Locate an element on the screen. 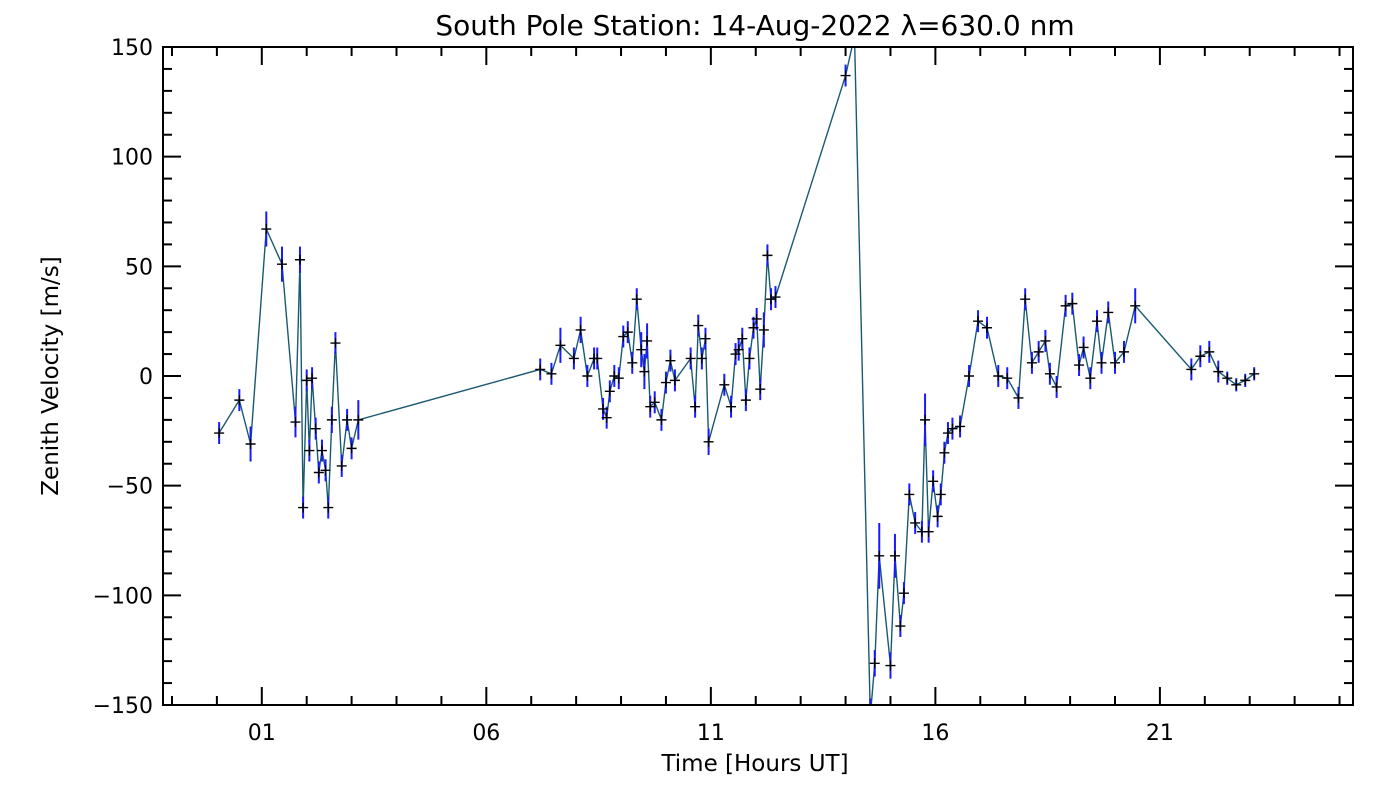  y-tick-label: −50 is located at coordinates (130, 487).